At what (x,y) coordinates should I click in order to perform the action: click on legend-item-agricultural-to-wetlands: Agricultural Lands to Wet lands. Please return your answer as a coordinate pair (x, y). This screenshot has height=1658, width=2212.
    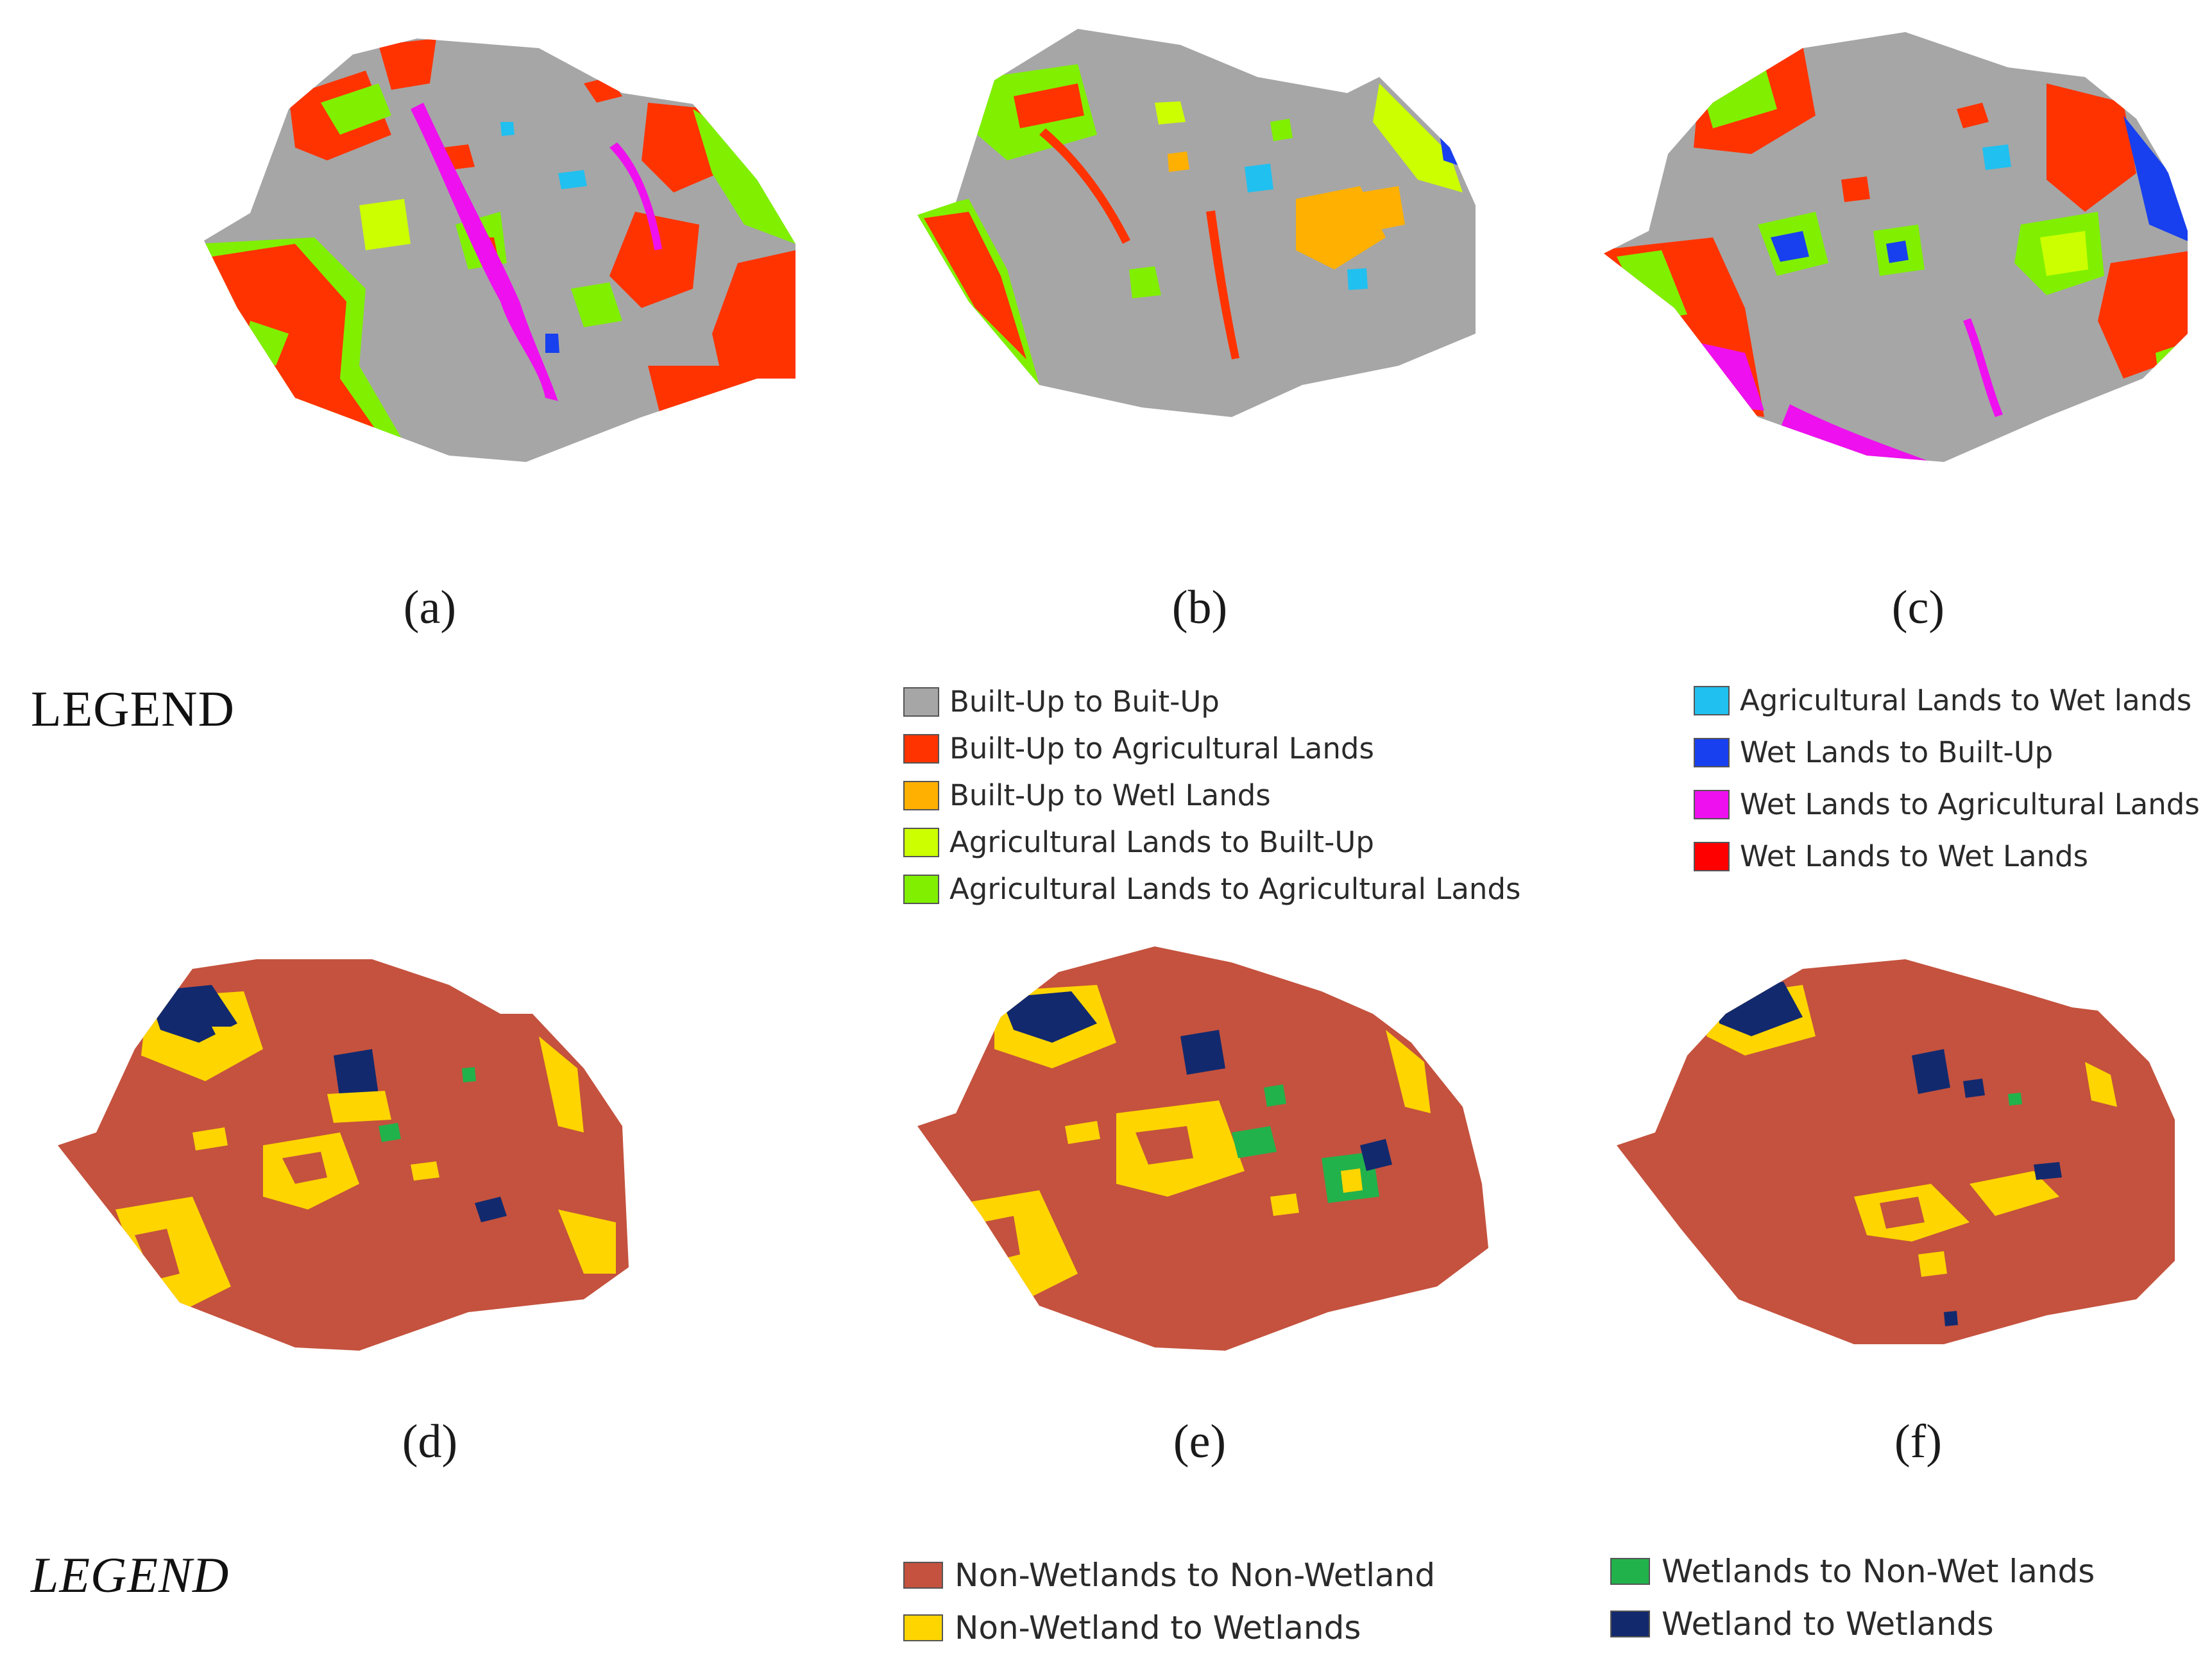
    Looking at the image, I should click on (1947, 700).